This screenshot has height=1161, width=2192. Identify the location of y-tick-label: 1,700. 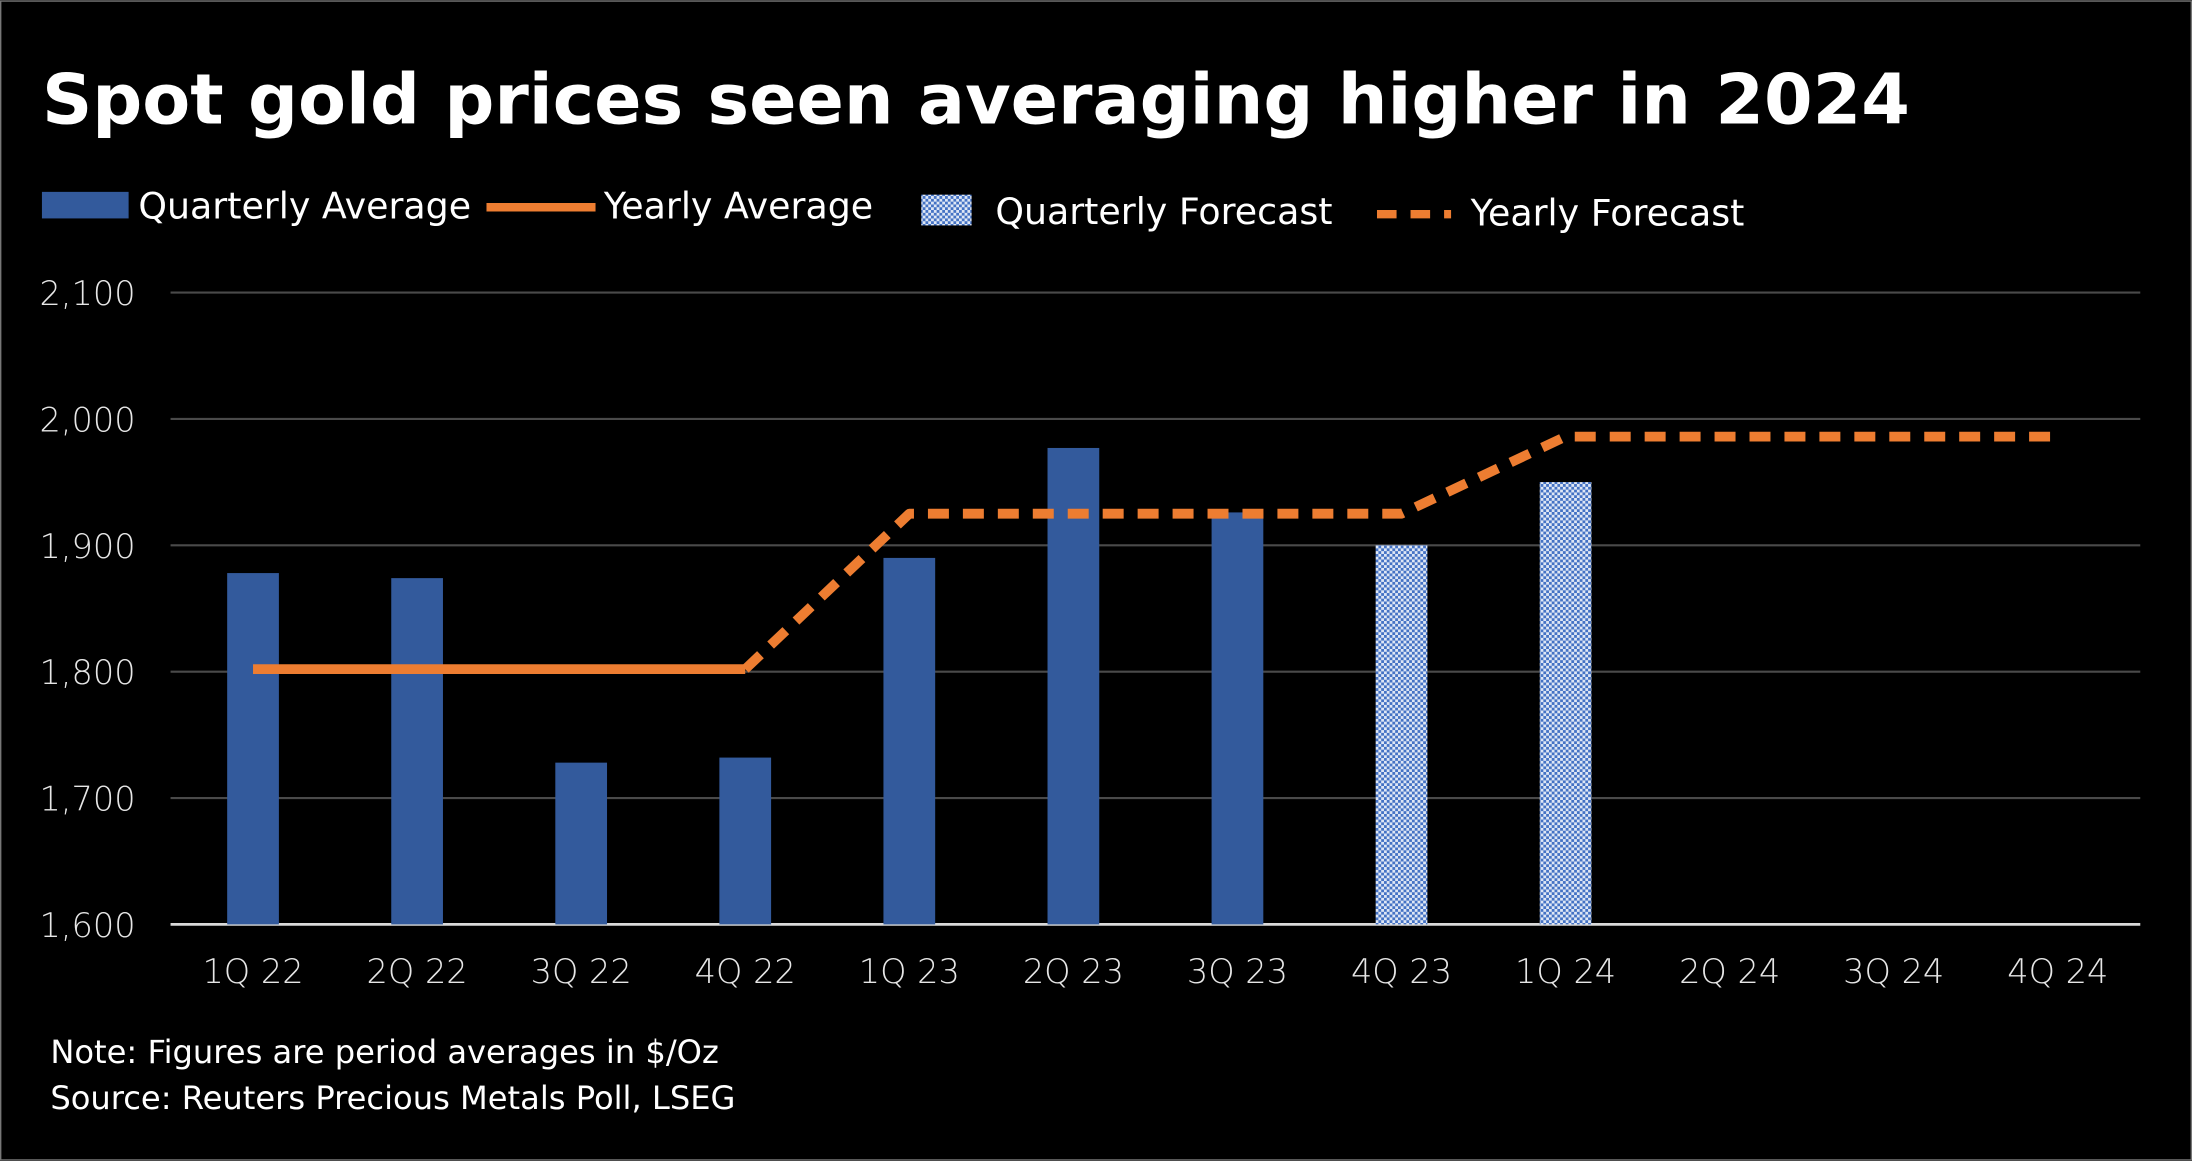
(88, 799).